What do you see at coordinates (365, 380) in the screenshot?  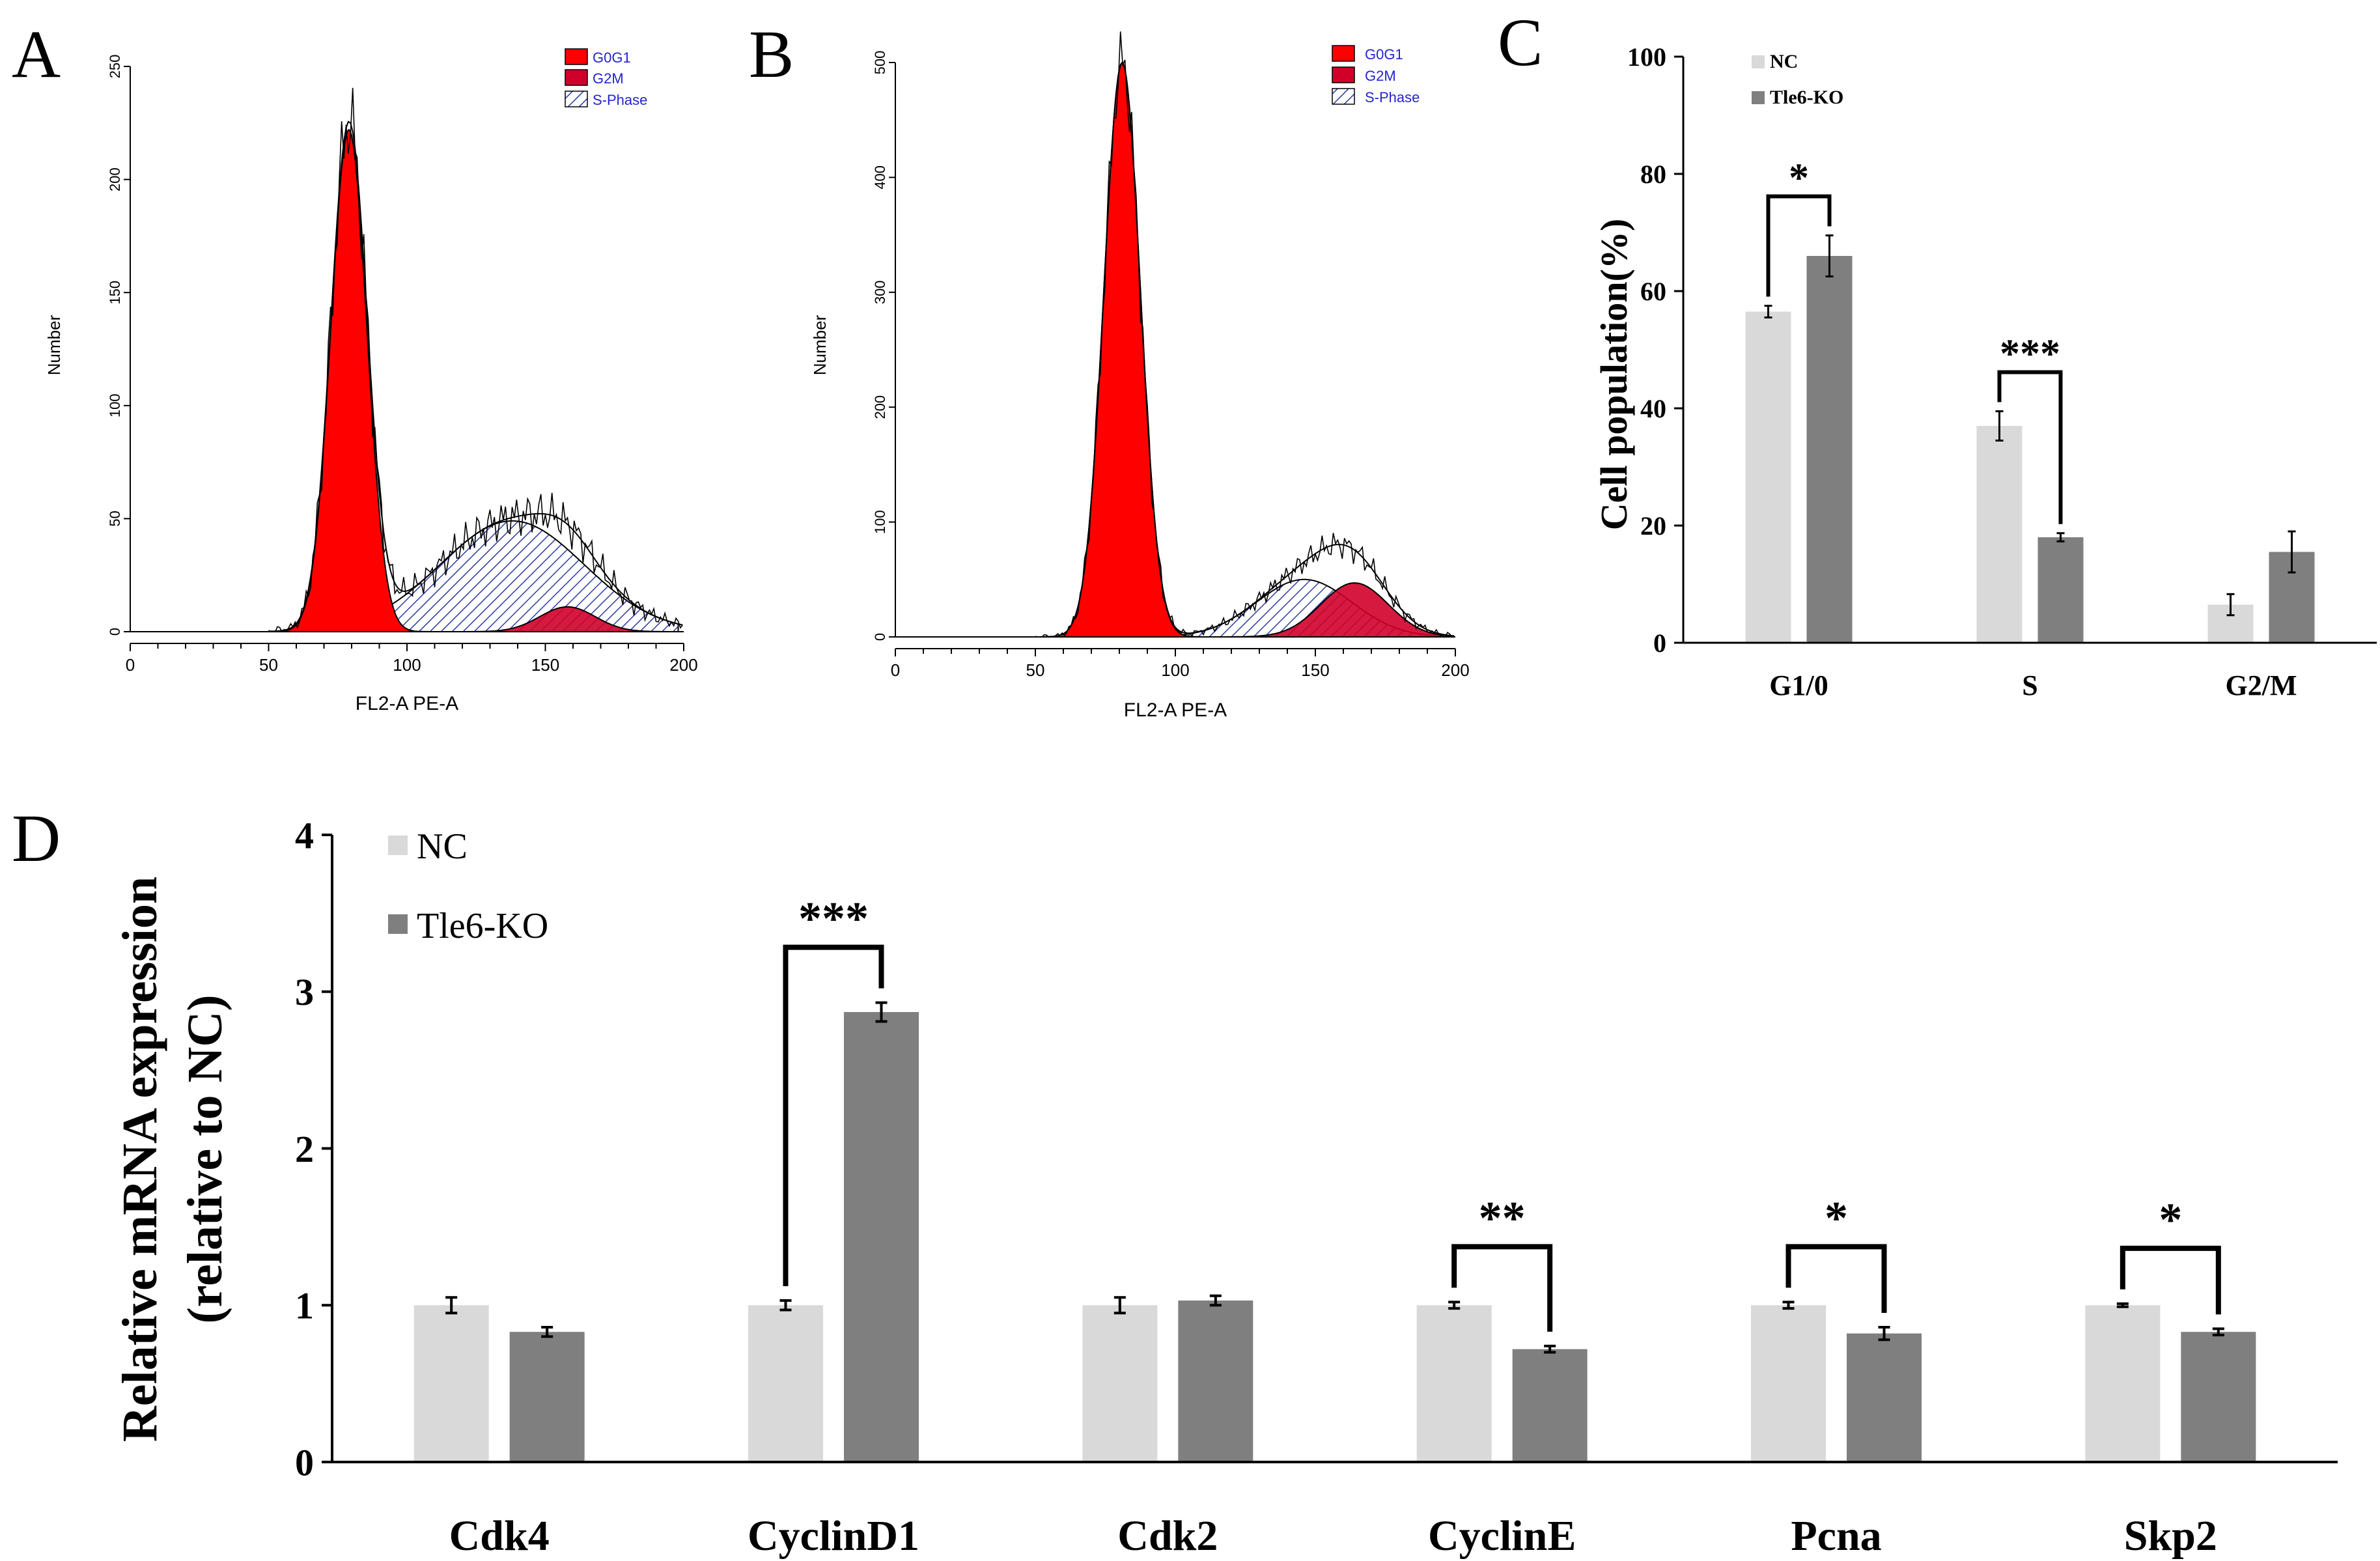 I see `g0g1-area` at bounding box center [365, 380].